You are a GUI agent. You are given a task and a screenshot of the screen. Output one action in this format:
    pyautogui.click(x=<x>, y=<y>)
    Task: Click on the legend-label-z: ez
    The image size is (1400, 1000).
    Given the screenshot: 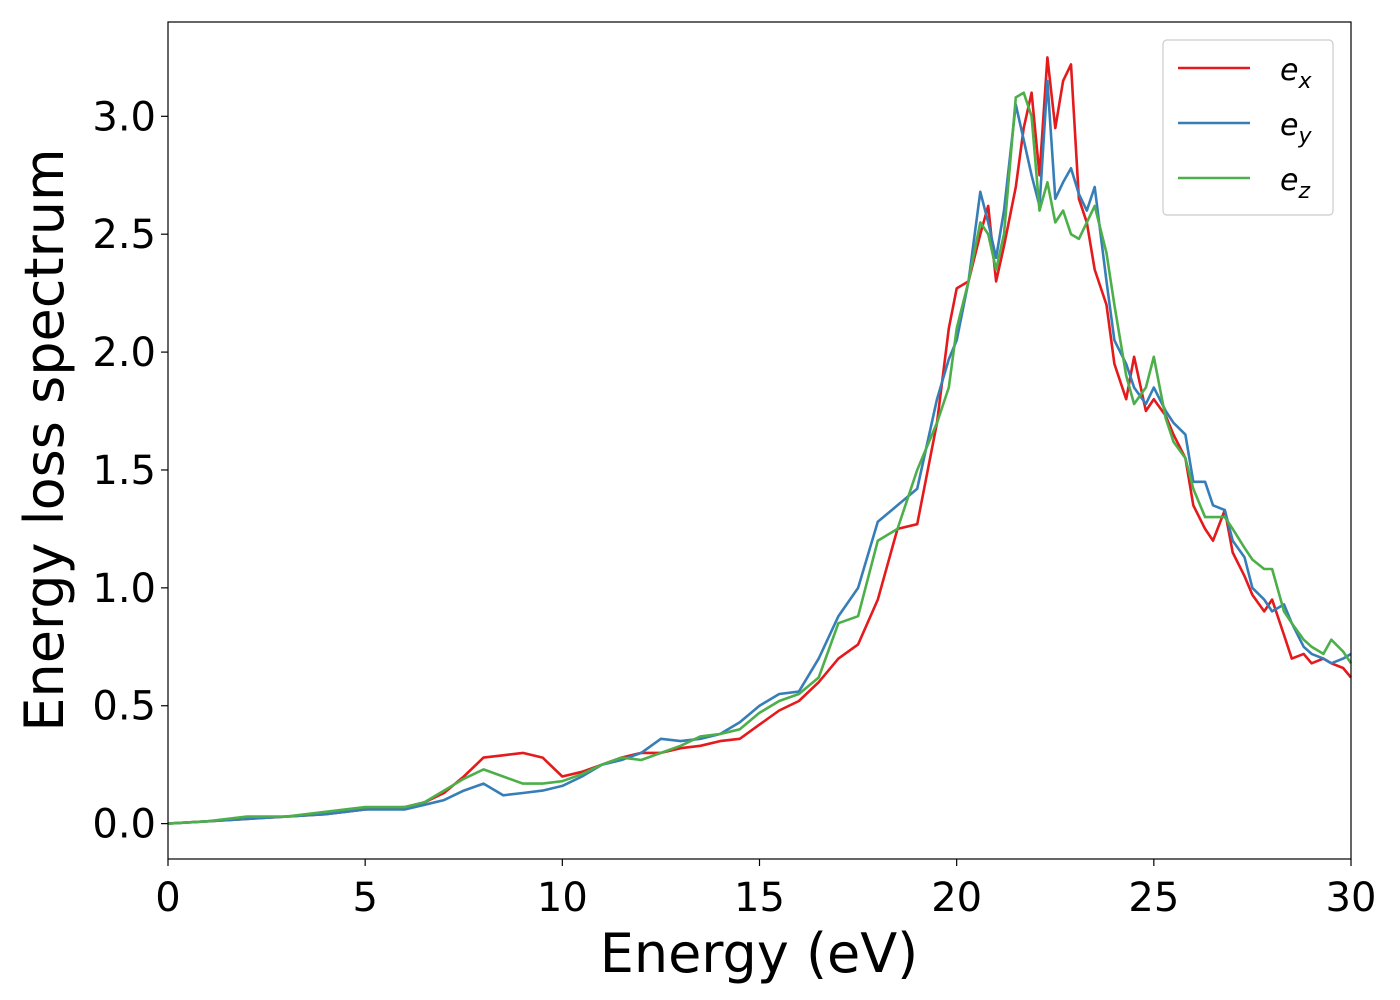 What is the action you would take?
    pyautogui.click(x=1295, y=183)
    